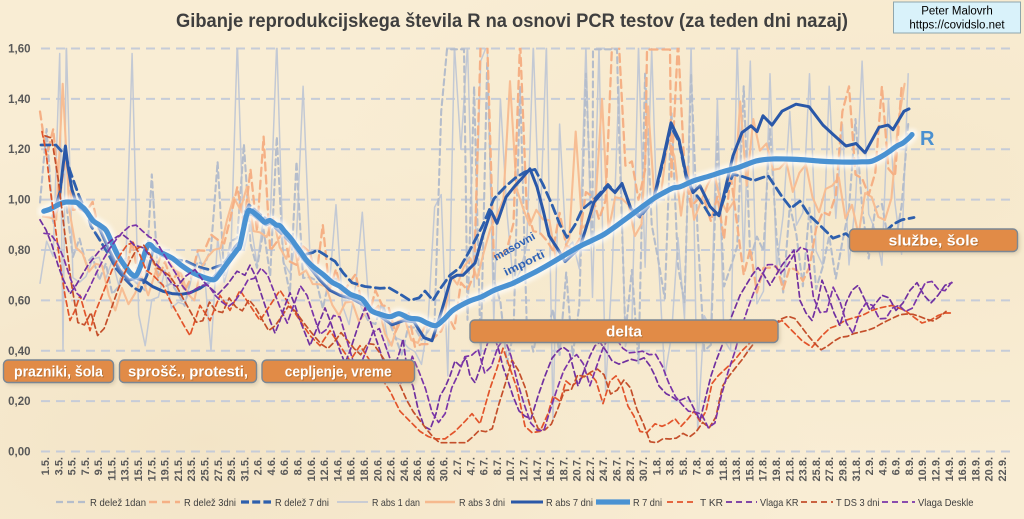 This screenshot has width=1024, height=519. Describe the element at coordinates (482, 503) in the screenshot. I see `svg-text: R abs 3 dni` at that location.